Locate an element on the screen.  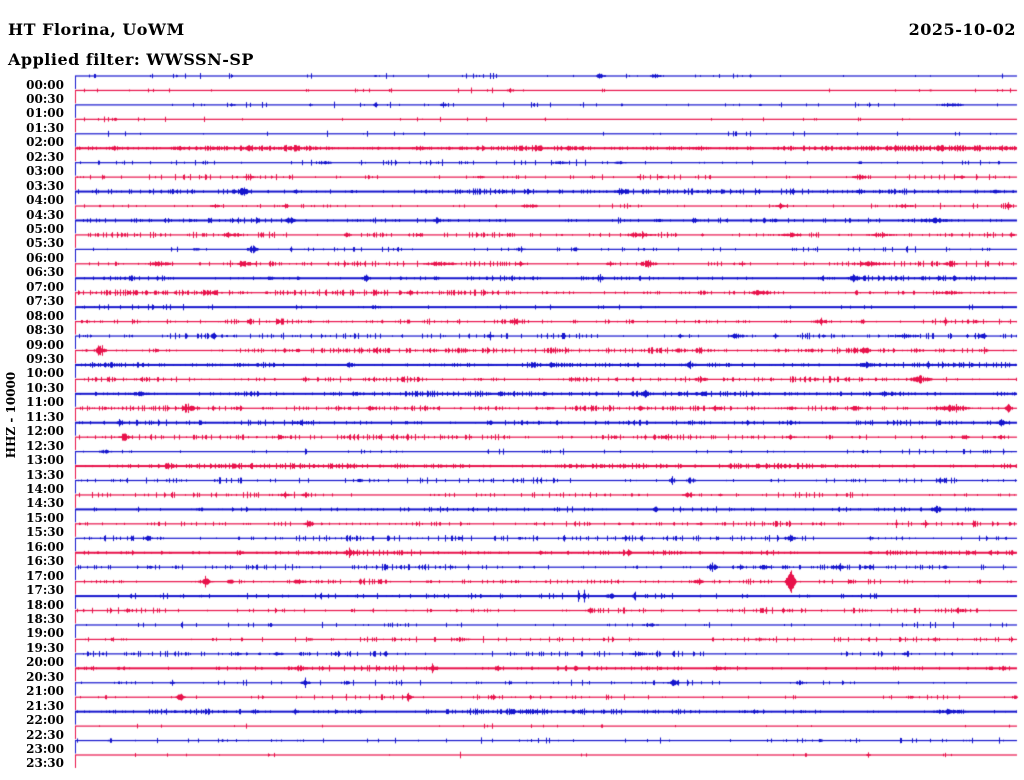
time-label-0330: 03:30 is located at coordinates (45, 185).